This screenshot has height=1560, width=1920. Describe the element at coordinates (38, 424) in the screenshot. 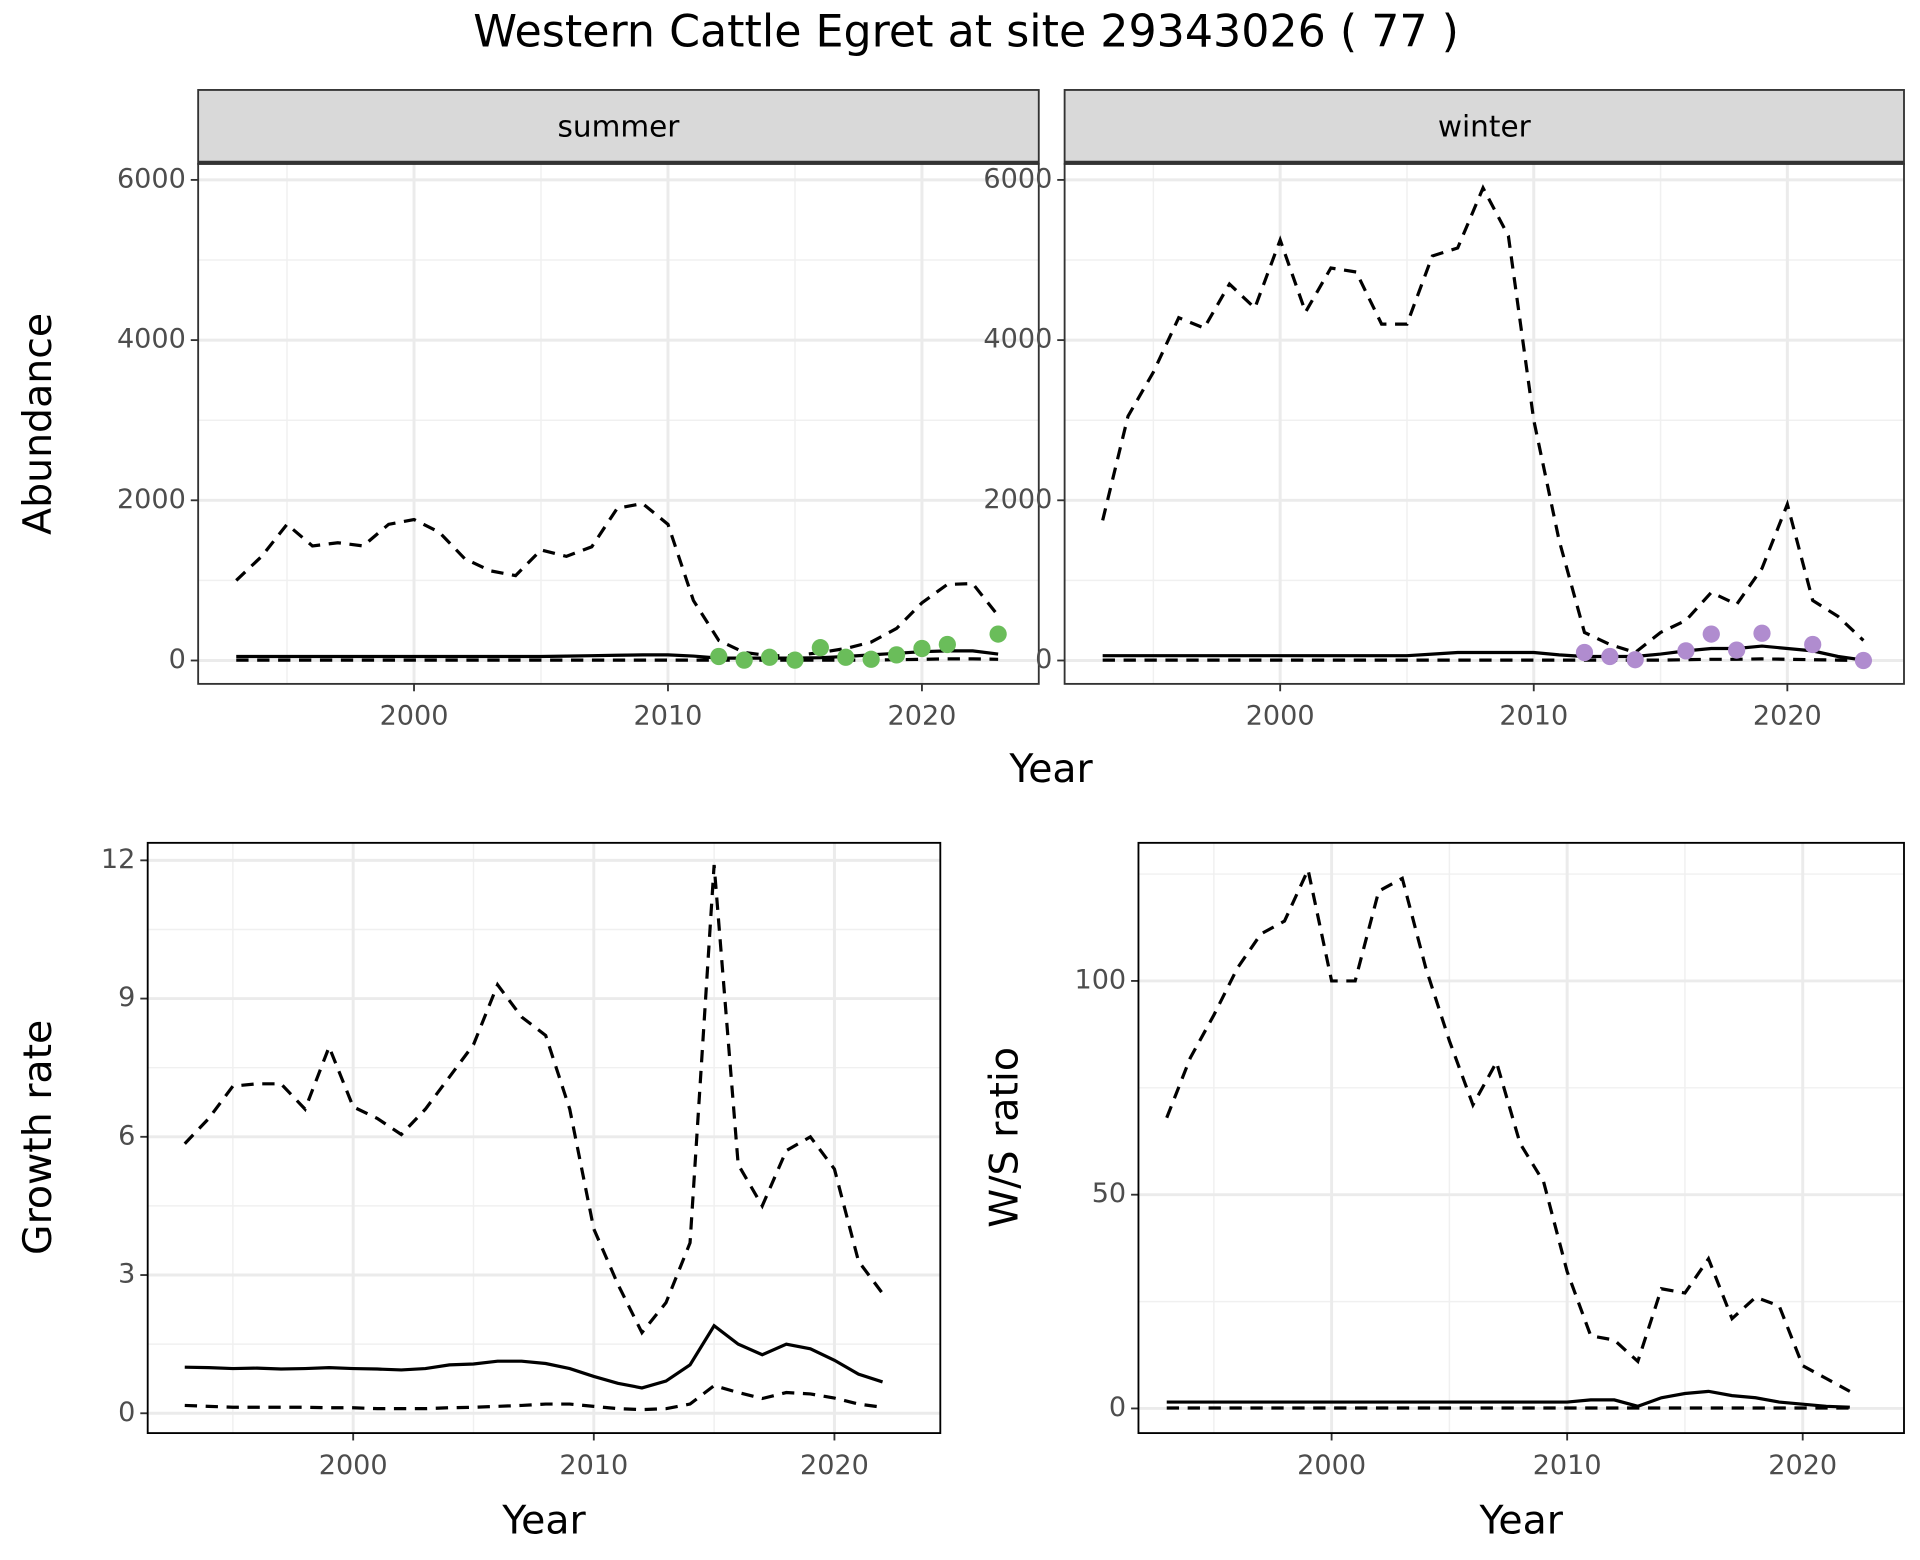

I see `y-axis-label: Abundance` at that location.